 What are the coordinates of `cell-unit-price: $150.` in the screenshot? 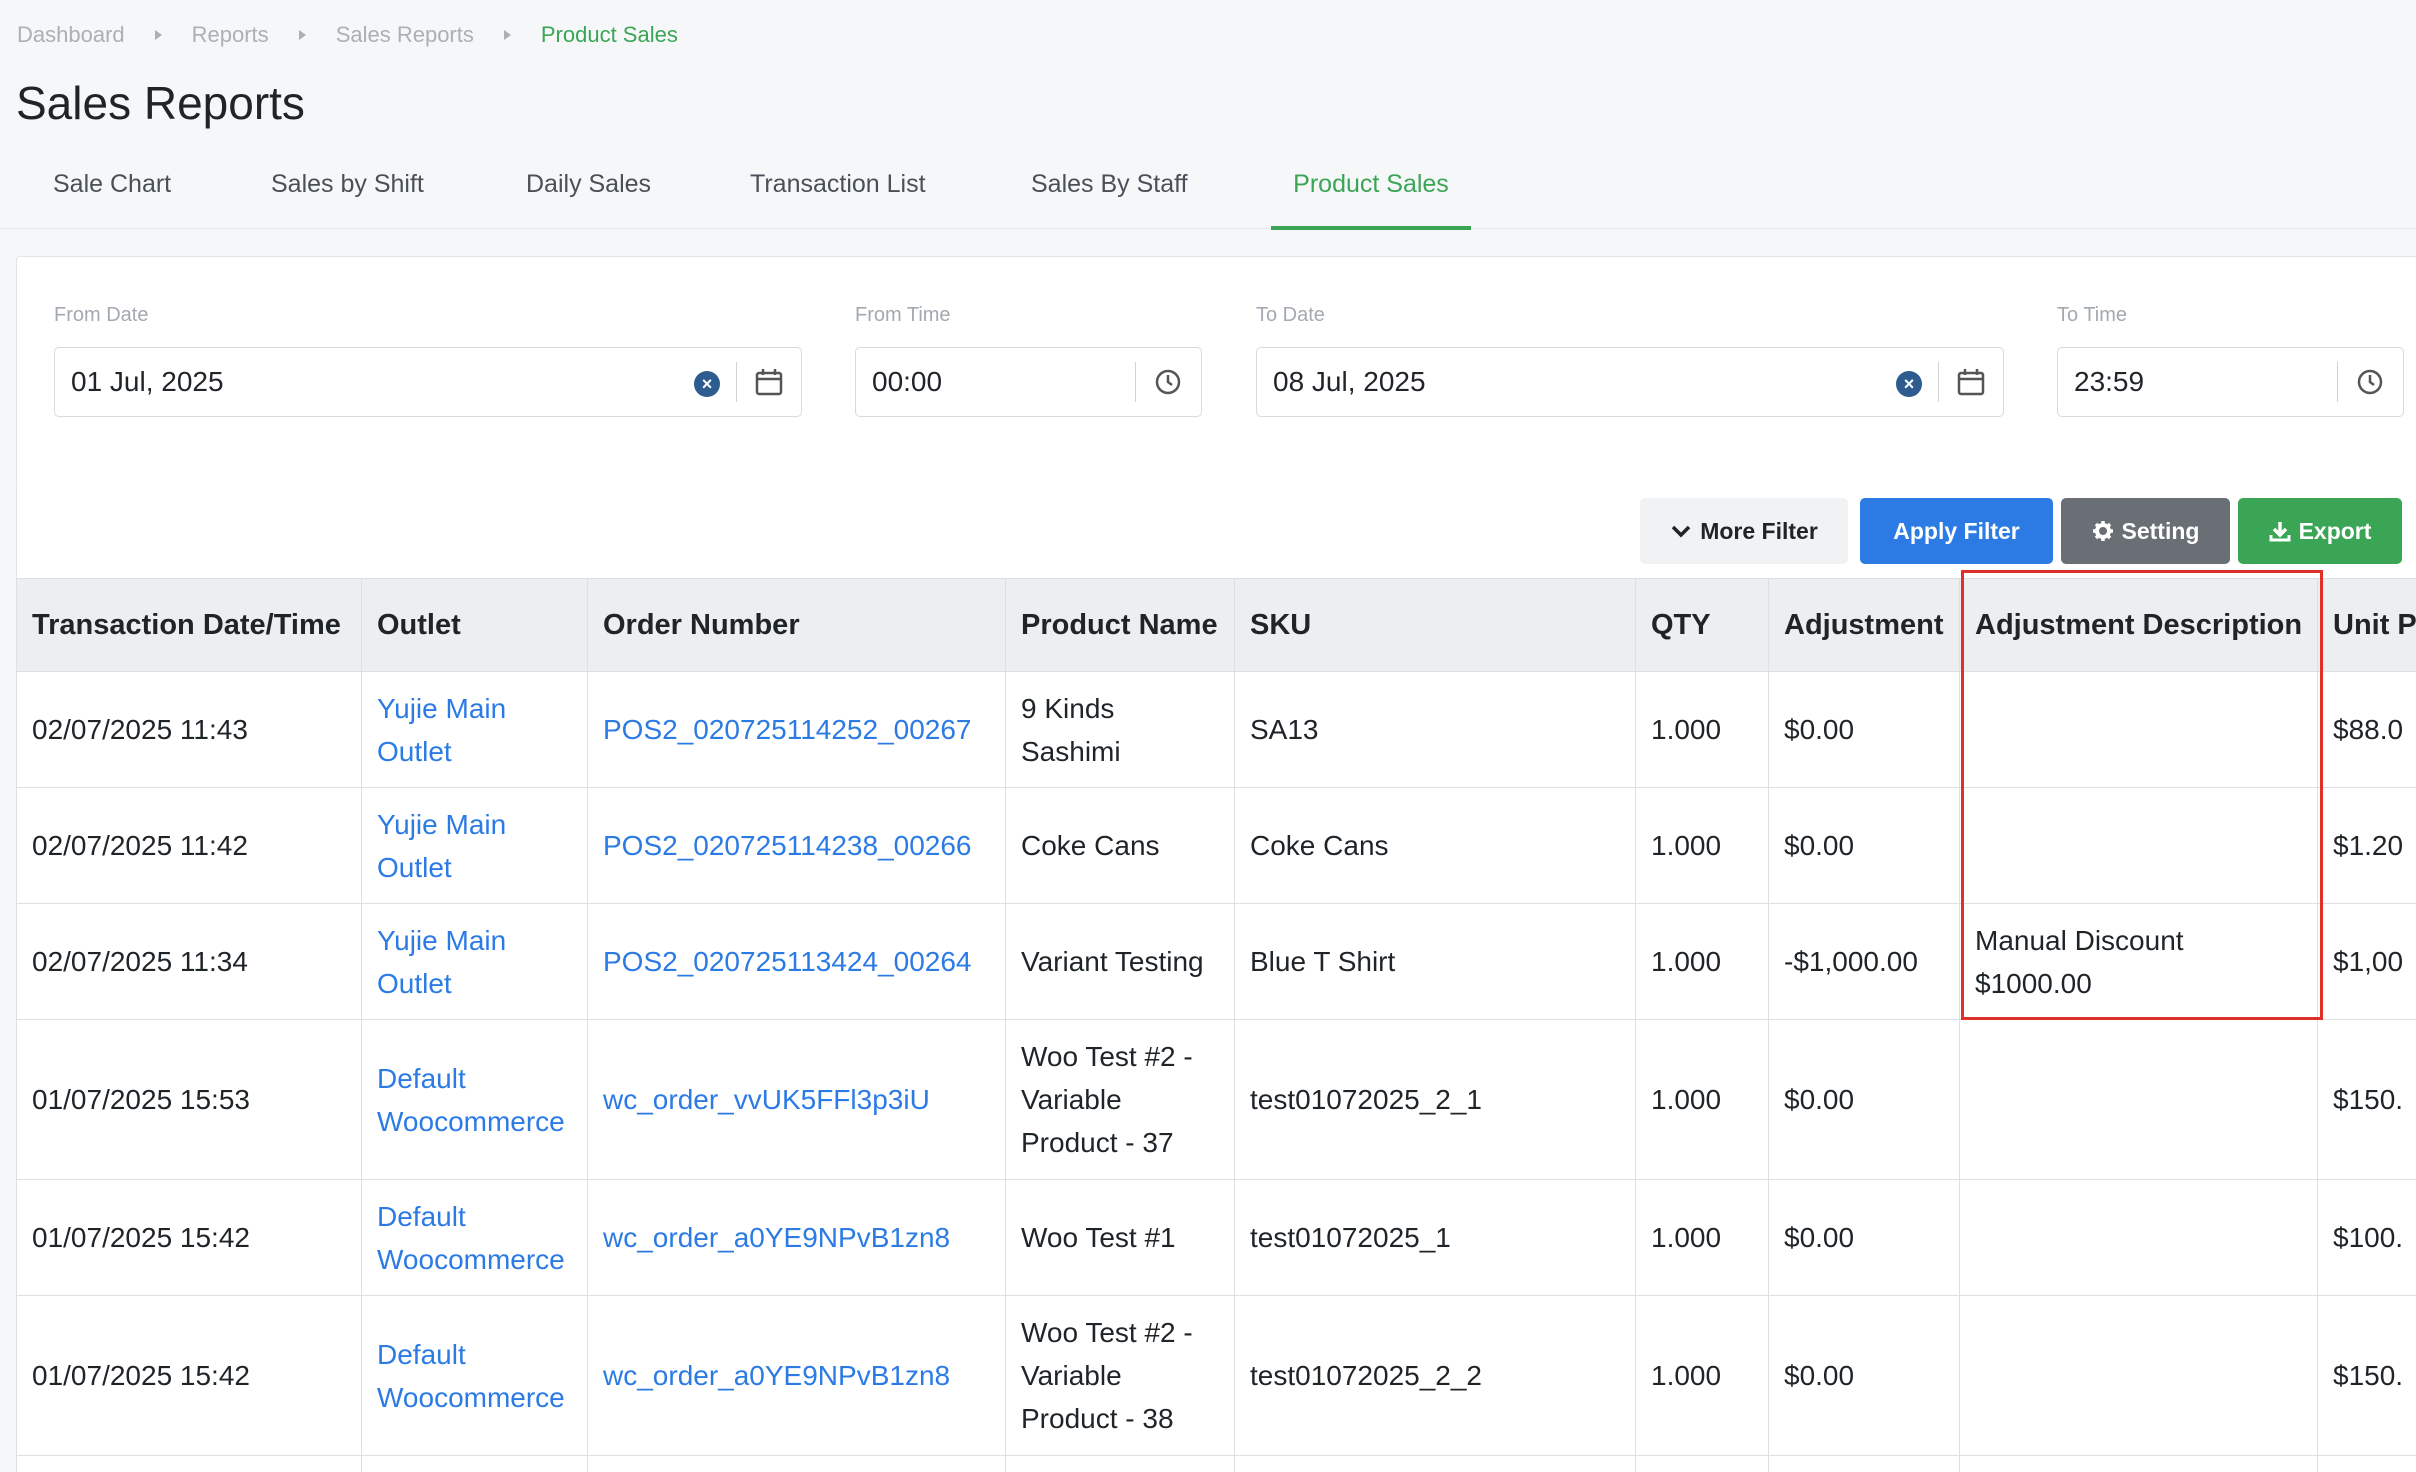 It's located at (2366, 1375).